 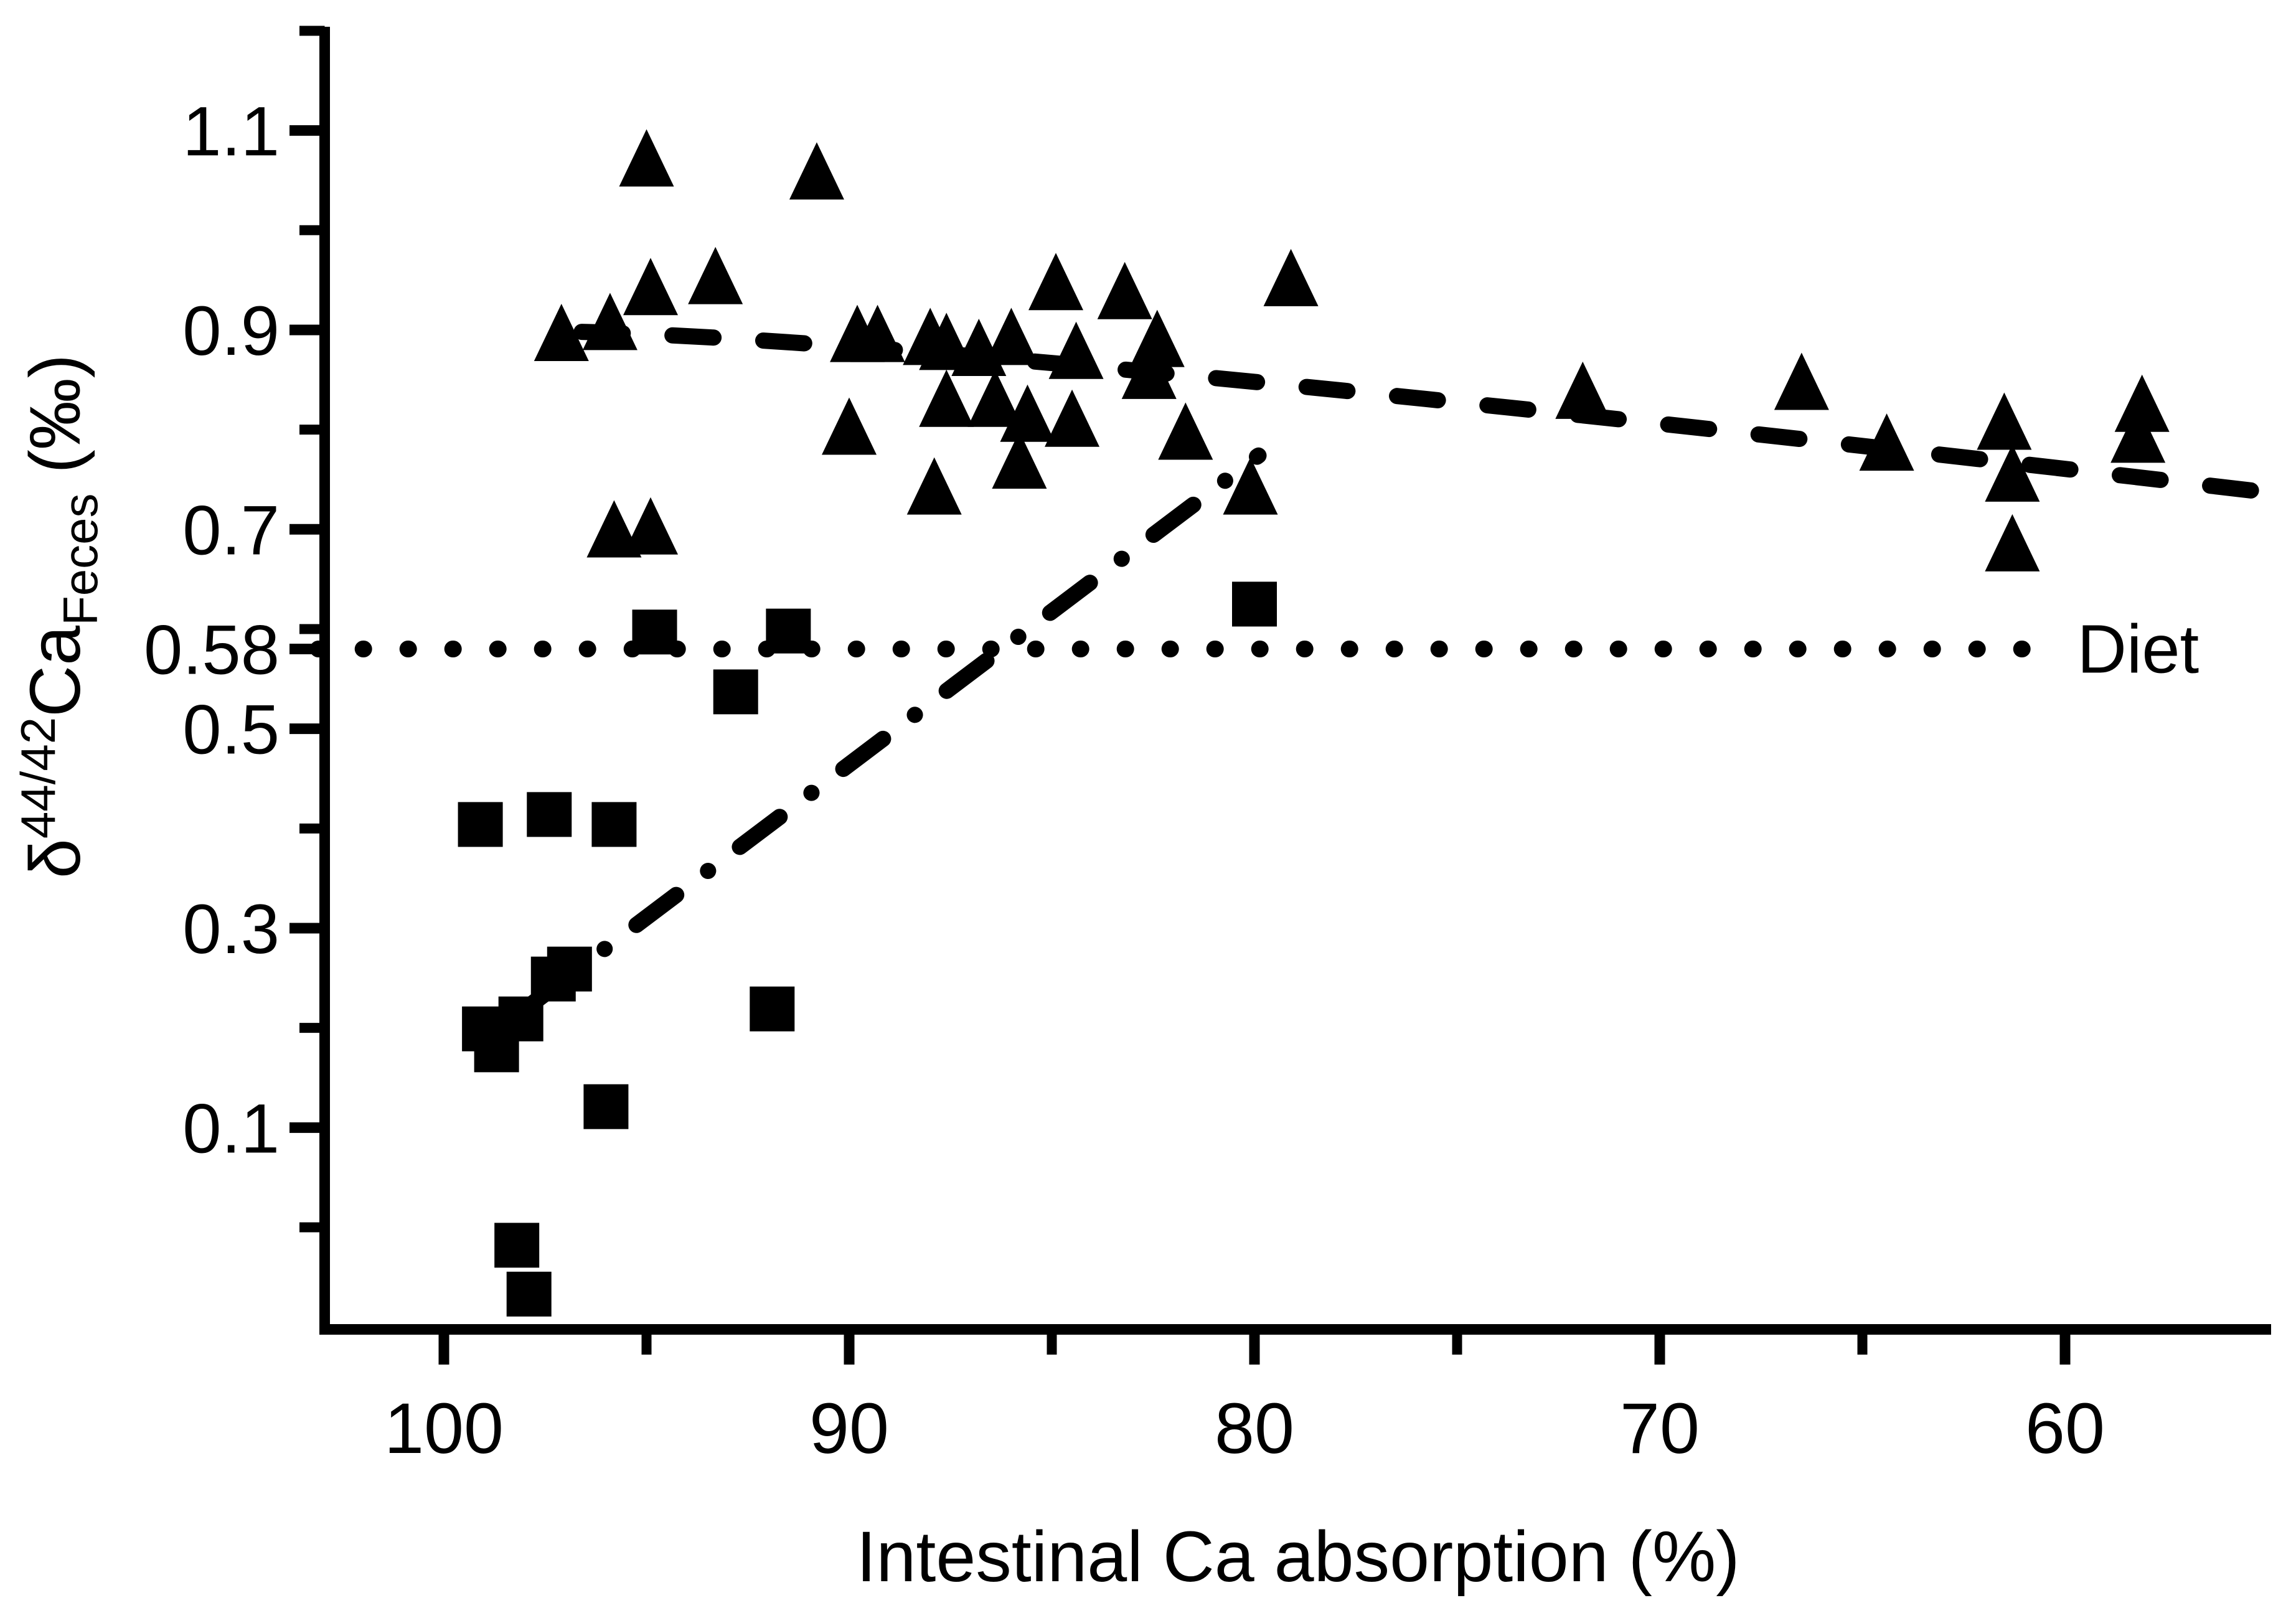 I want to click on x-tick-label: 90, so click(x=849, y=1429).